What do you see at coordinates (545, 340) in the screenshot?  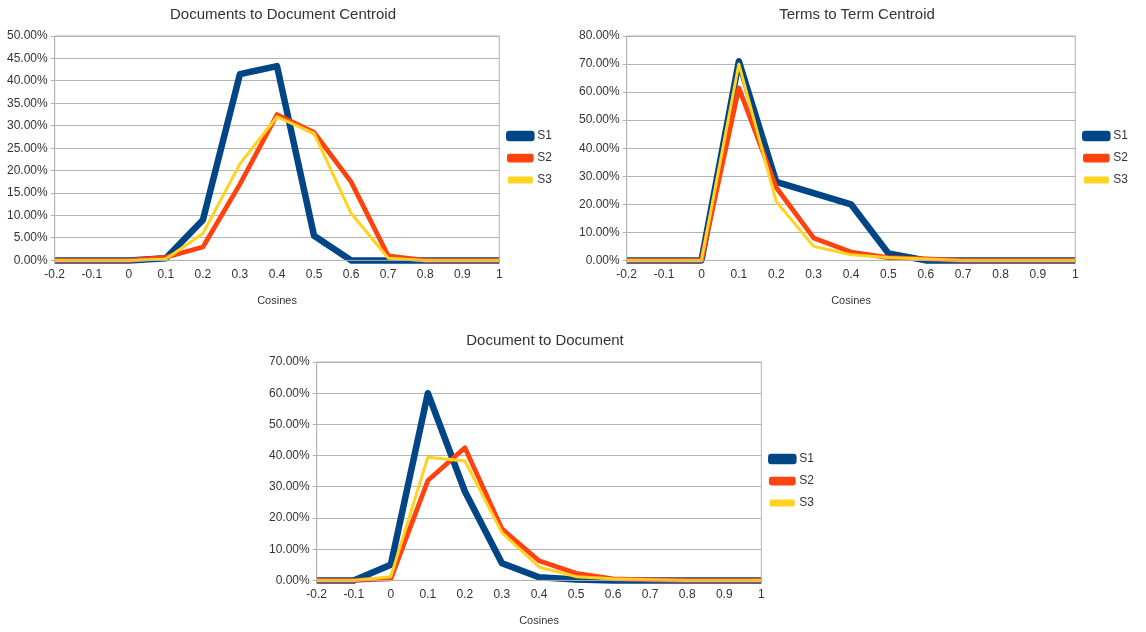 I see `chart-title: Document to Document` at bounding box center [545, 340].